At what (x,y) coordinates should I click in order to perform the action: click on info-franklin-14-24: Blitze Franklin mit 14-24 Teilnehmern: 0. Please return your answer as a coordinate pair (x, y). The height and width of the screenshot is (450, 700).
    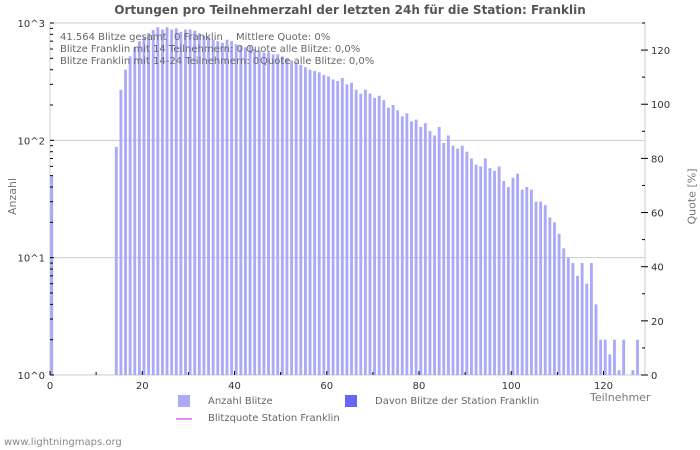
    Looking at the image, I should click on (160, 61).